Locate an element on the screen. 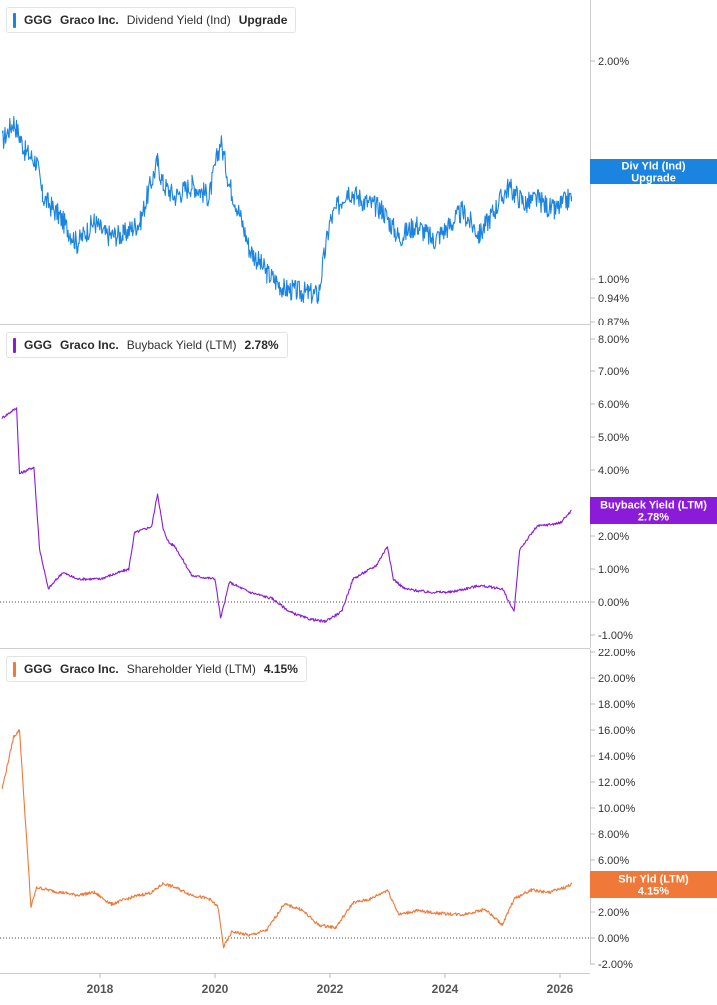 The image size is (717, 1005). y-tick-label: 4.00% is located at coordinates (613, 471).